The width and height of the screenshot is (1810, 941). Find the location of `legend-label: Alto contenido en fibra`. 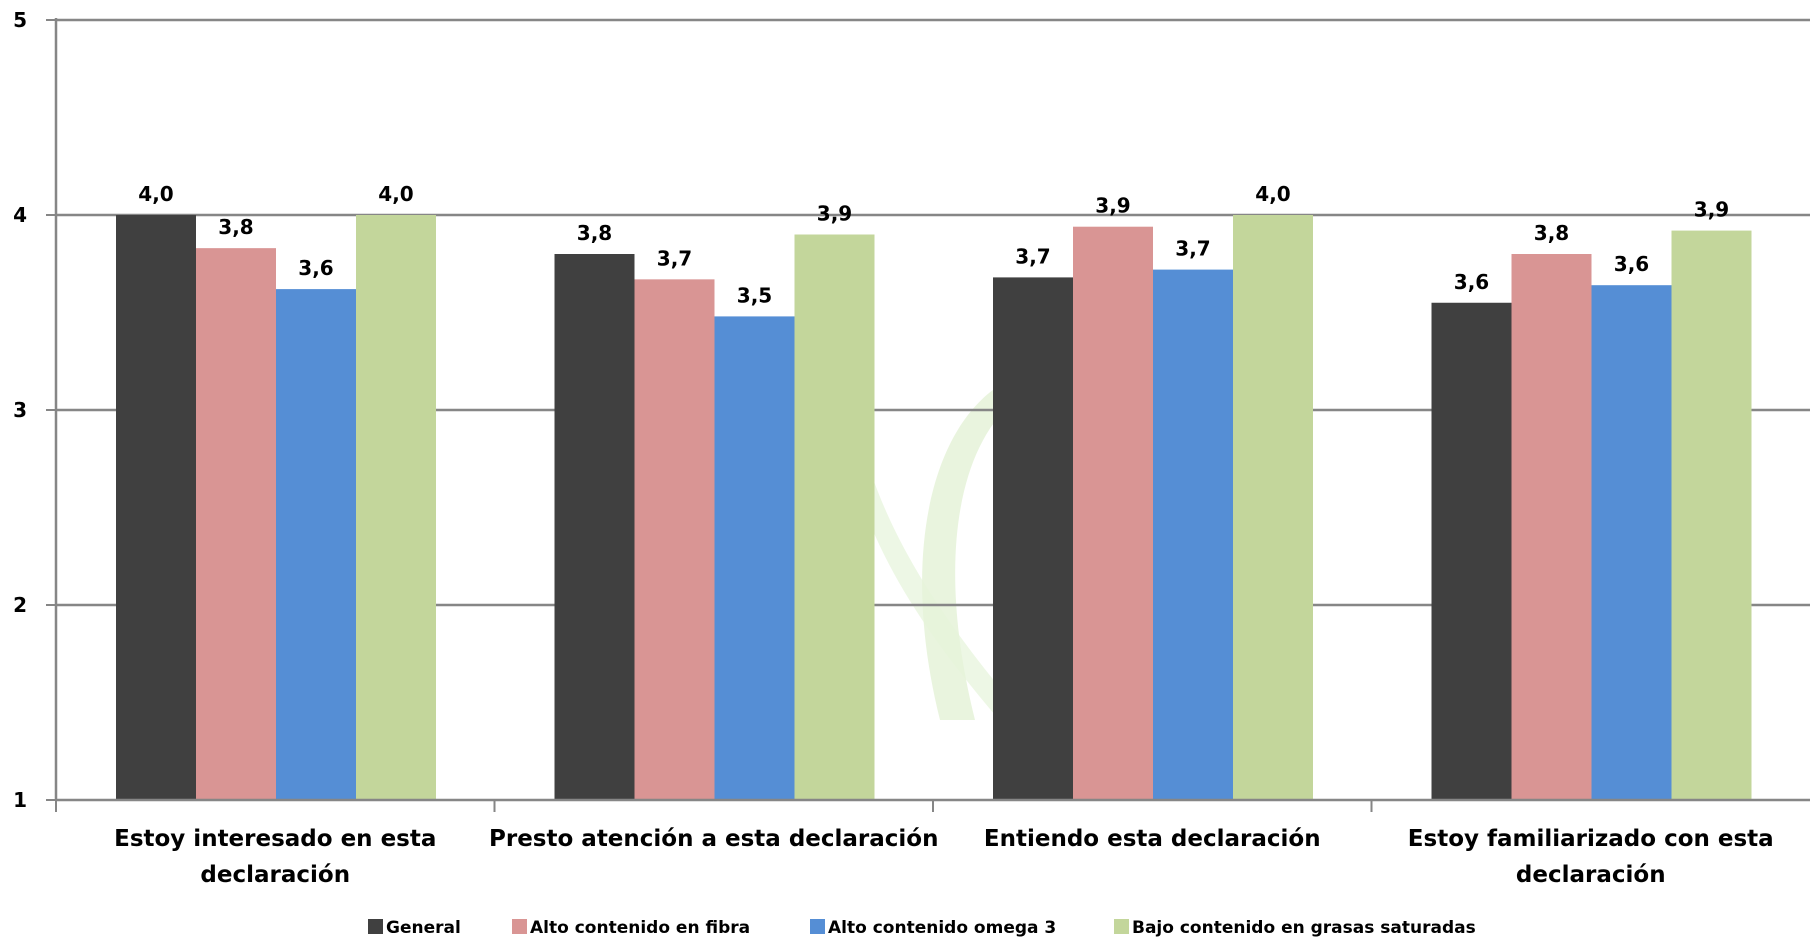

legend-label: Alto contenido en fibra is located at coordinates (640, 928).